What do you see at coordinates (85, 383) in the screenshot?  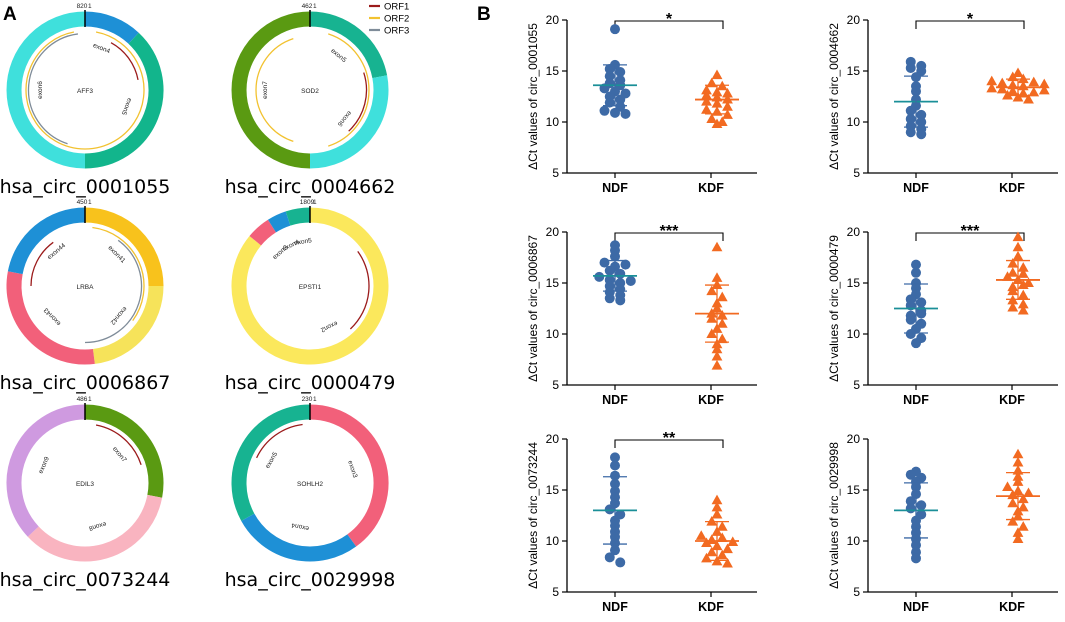 I see `circ-name-label: hsa_circ_0006867` at bounding box center [85, 383].